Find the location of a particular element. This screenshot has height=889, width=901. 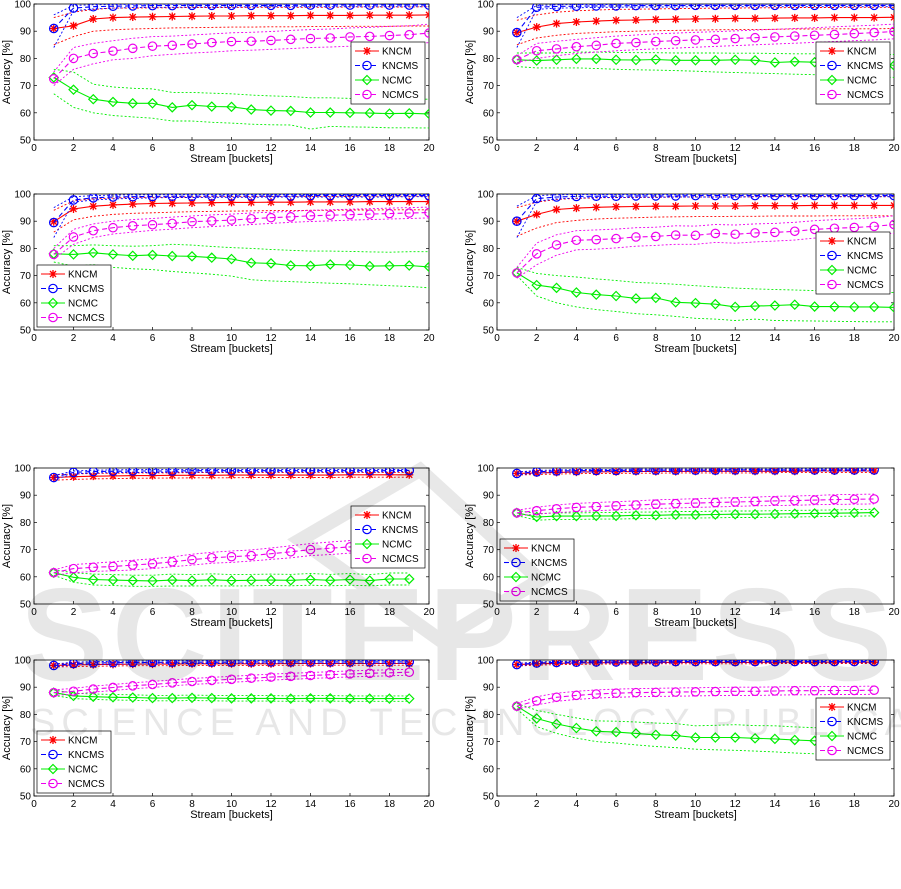

x-tick-label: 8 is located at coordinates (192, 804).